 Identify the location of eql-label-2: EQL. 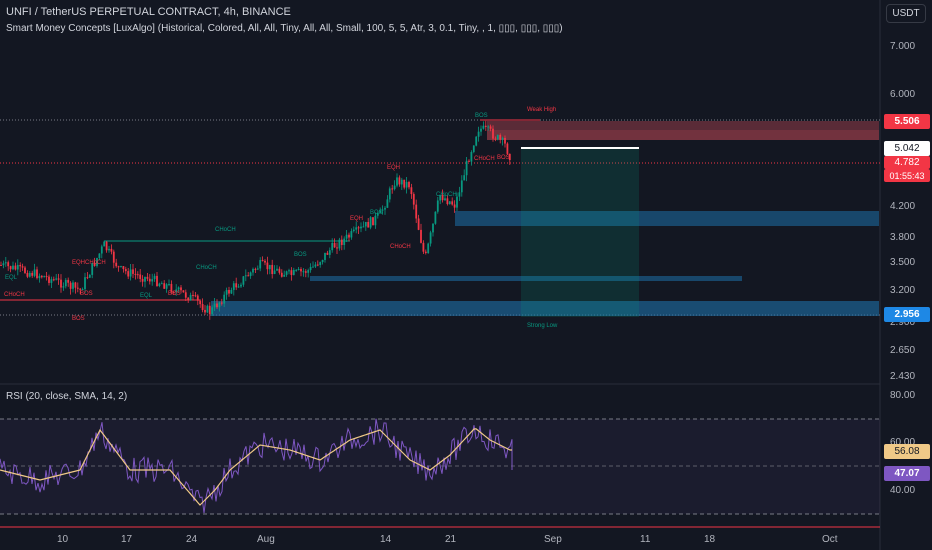
(146, 296).